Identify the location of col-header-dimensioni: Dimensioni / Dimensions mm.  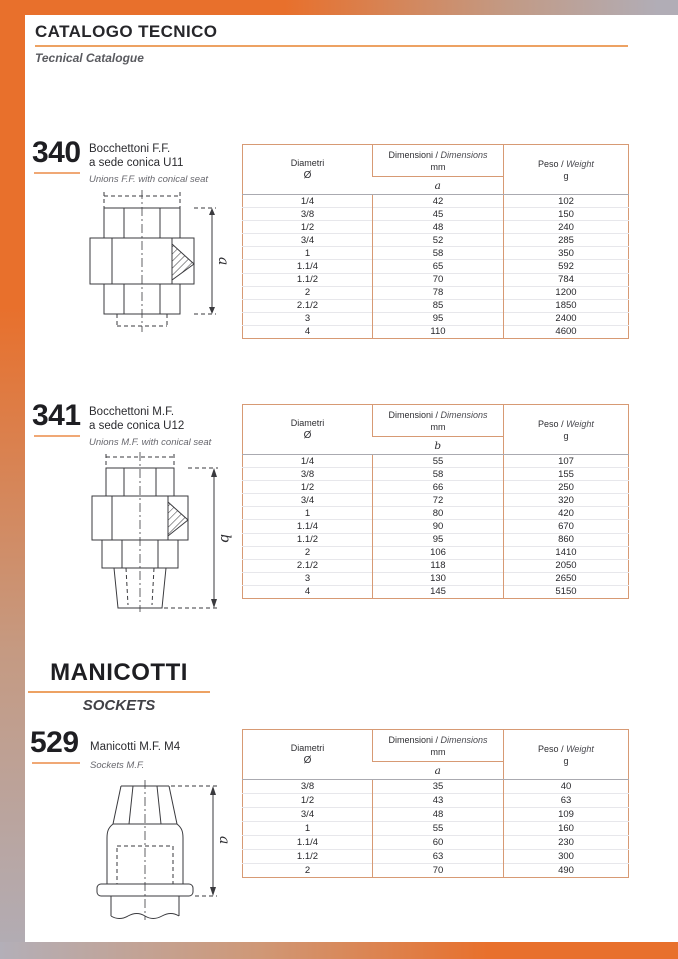
(438, 160).